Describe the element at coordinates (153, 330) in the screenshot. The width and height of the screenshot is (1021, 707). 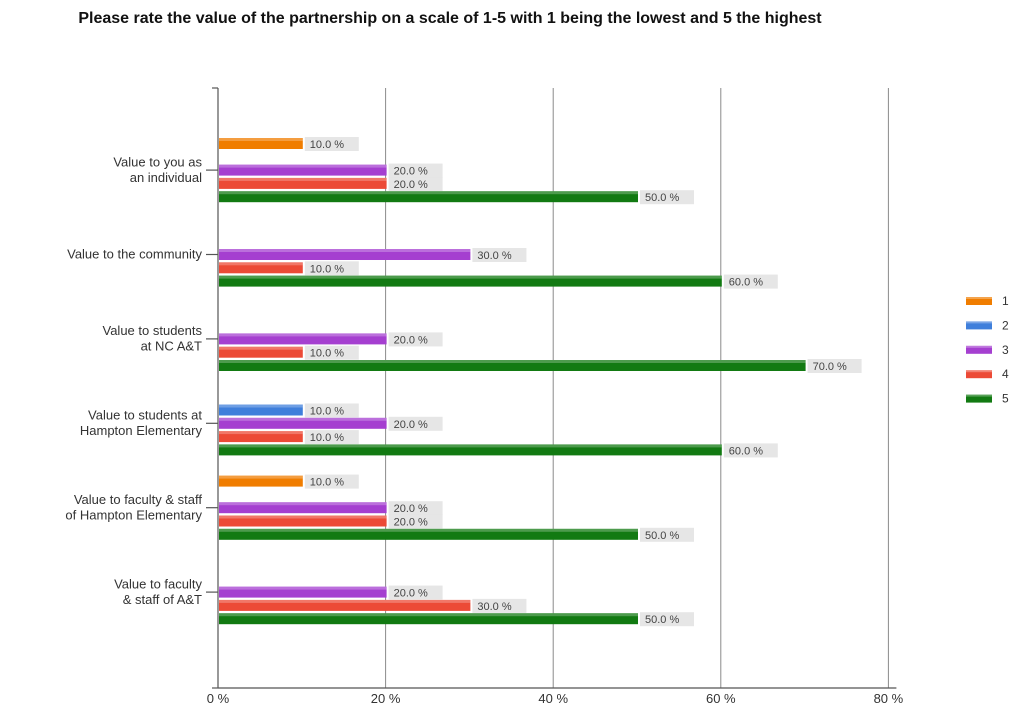
I see `y-category-label: Value to students` at that location.